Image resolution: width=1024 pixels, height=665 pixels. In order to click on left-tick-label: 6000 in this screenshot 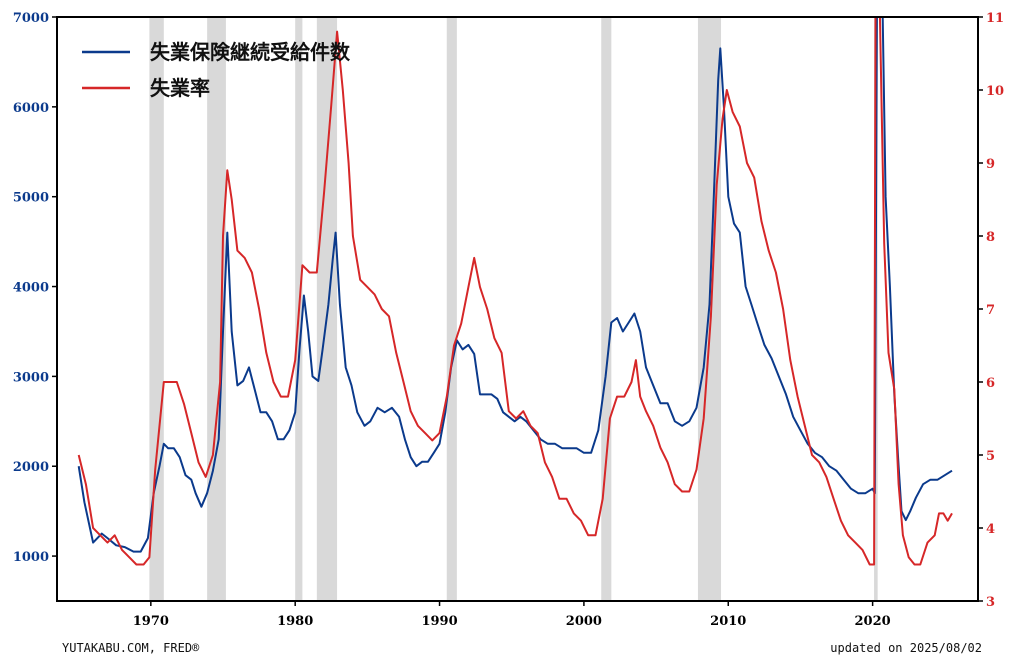, I will do `click(31, 108)`.